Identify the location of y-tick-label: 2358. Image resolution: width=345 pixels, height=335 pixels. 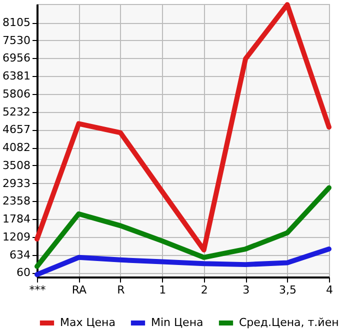
(16, 201).